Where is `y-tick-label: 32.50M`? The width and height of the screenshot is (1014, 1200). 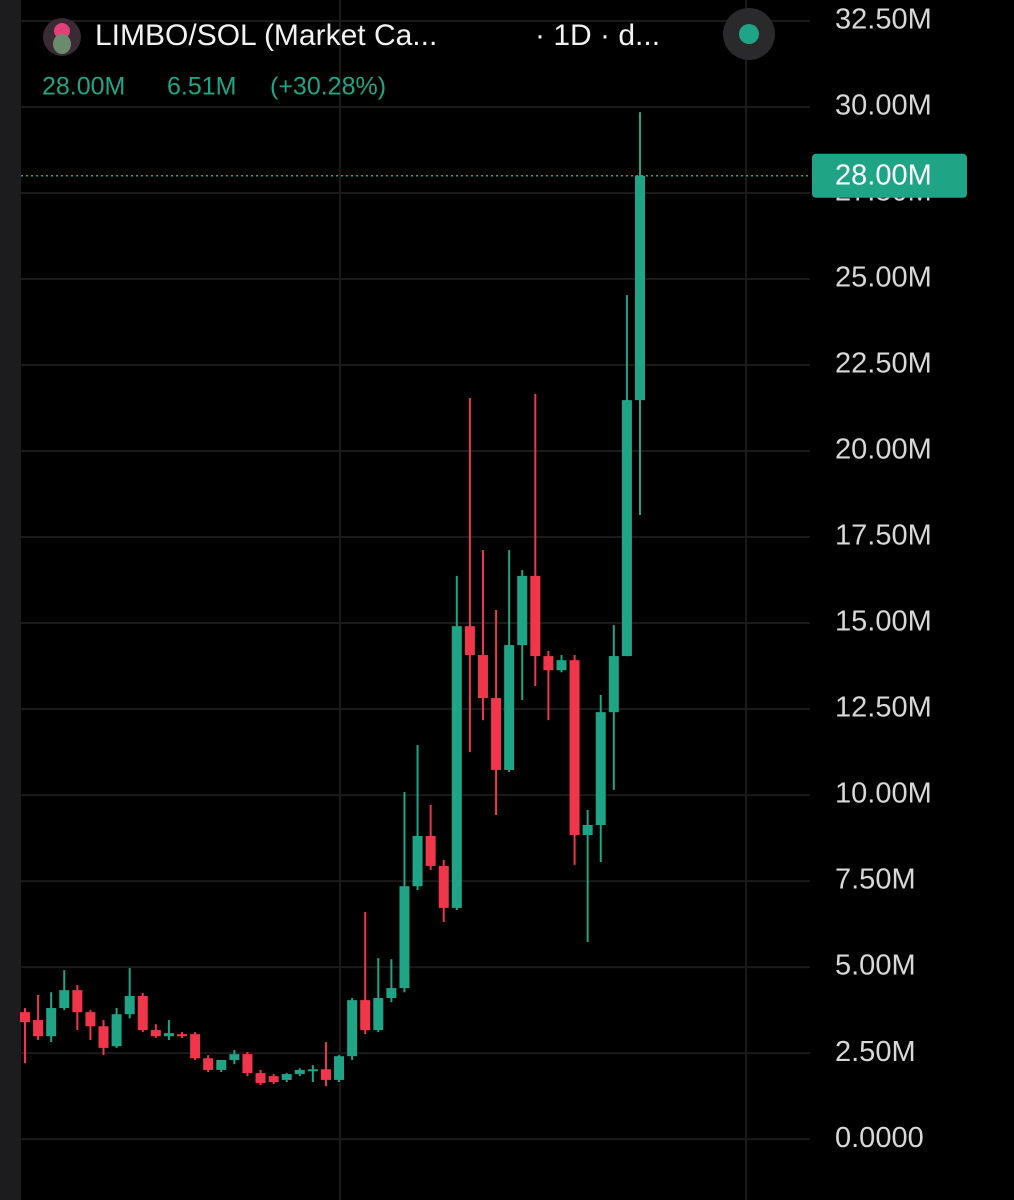 y-tick-label: 32.50M is located at coordinates (883, 20).